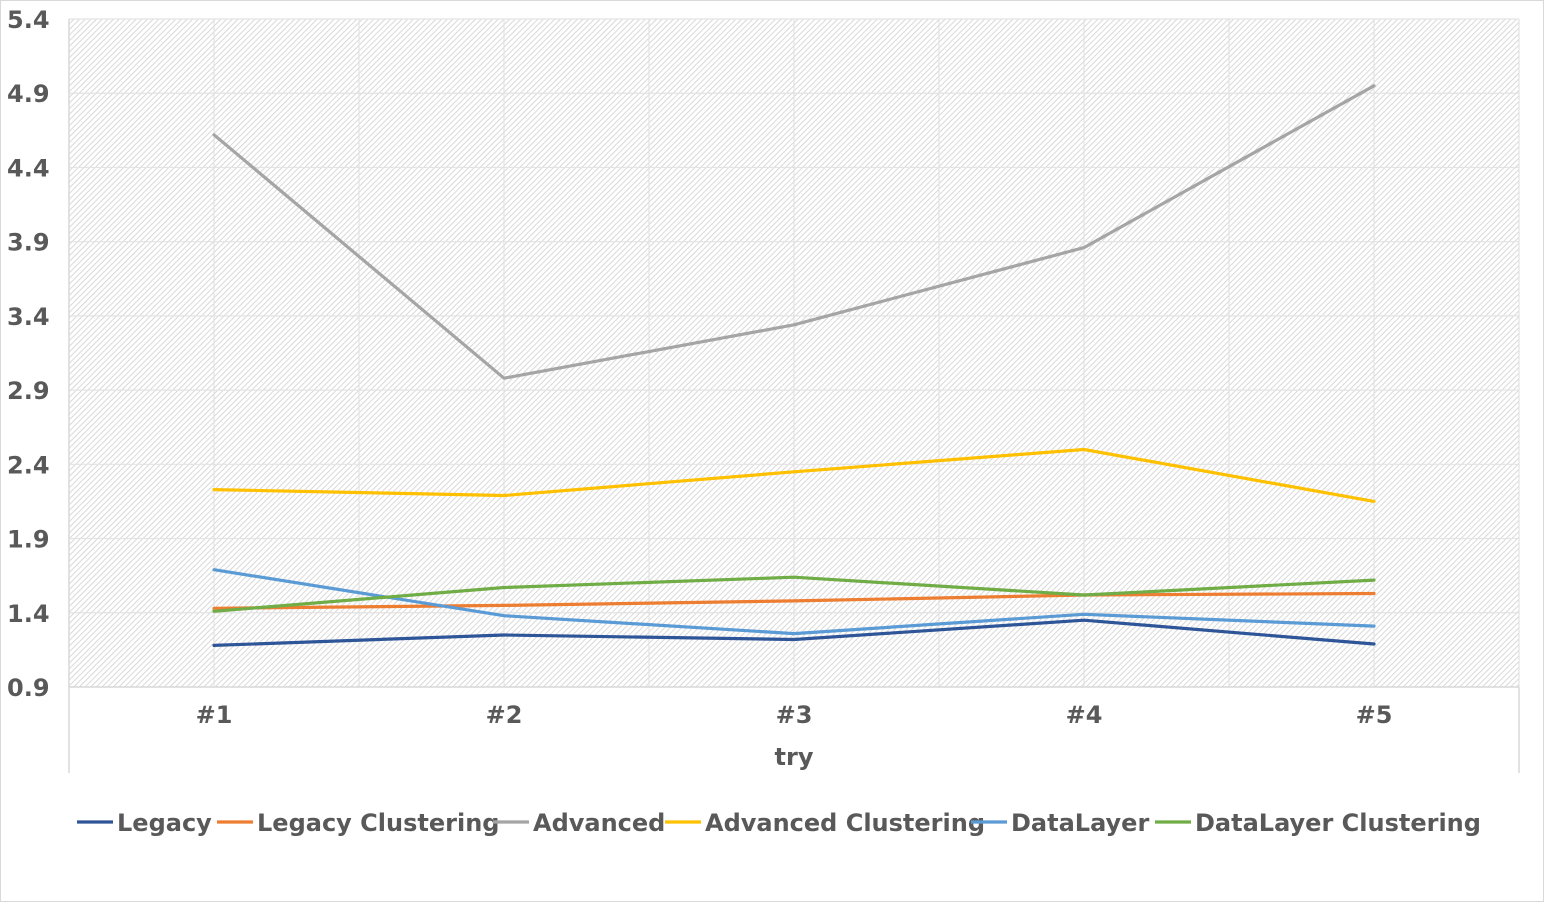 The height and width of the screenshot is (906, 1544). What do you see at coordinates (214, 715) in the screenshot?
I see `x-tick-label: #1` at bounding box center [214, 715].